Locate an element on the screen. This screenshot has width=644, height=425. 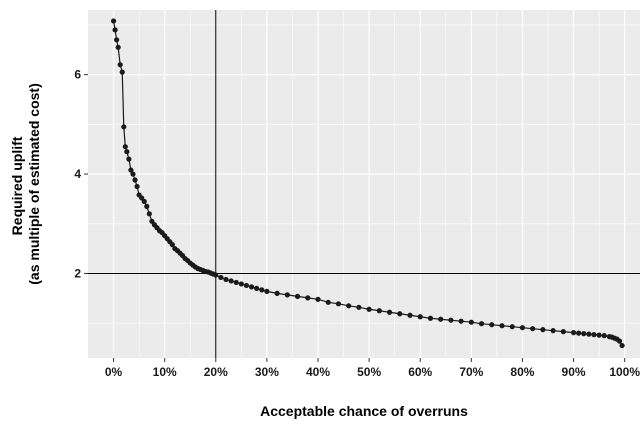
x-tick-label: 50% is located at coordinates (369, 372).